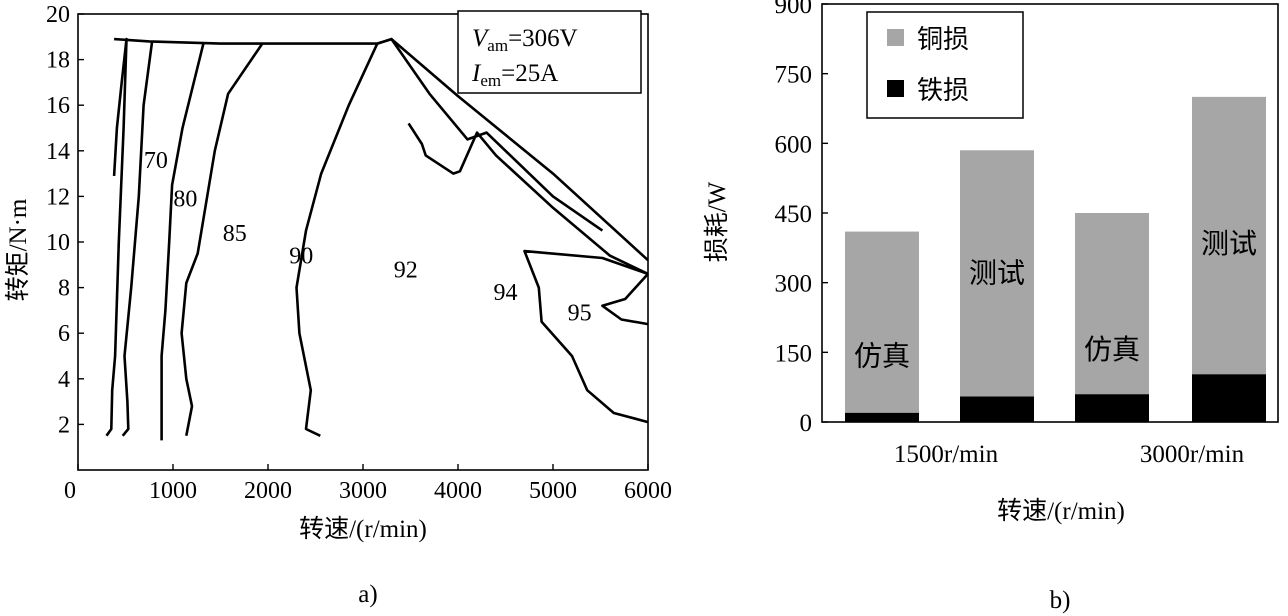 The image size is (1288, 616). What do you see at coordinates (70, 491) in the screenshot?
I see `x-tick-label-a: 0` at bounding box center [70, 491].